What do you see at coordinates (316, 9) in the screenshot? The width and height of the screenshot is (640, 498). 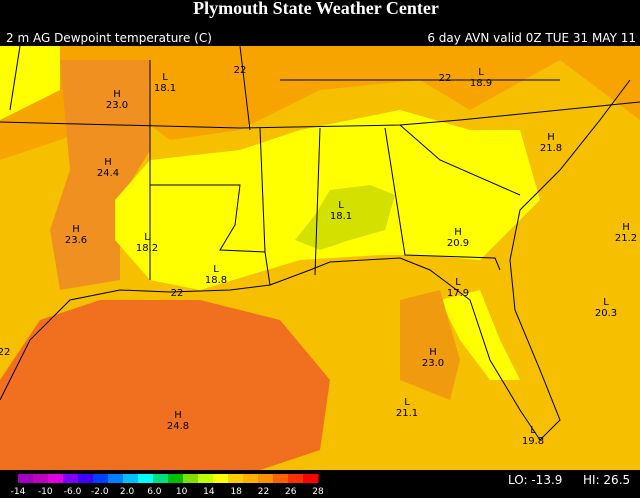 I see `title: Plymouth State Weather Center` at bounding box center [316, 9].